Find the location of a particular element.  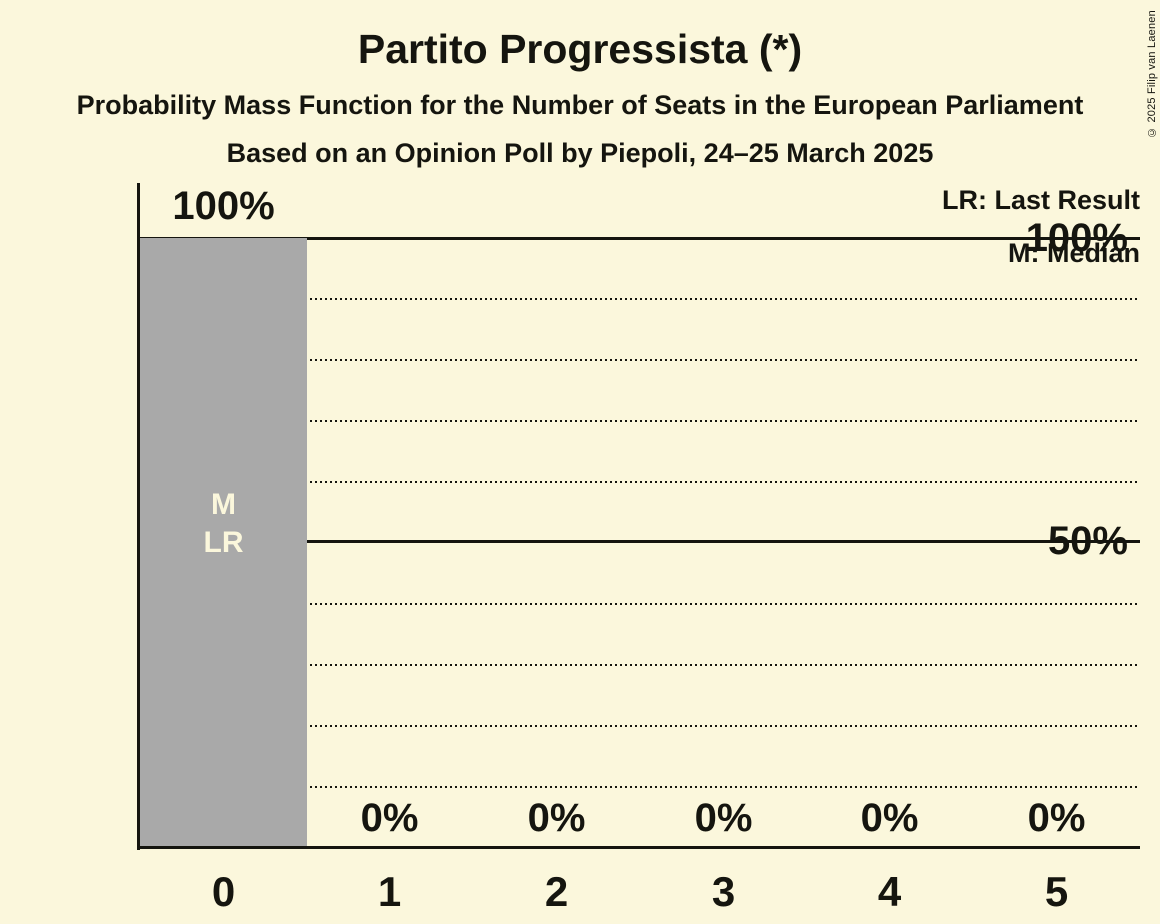

value-label-seat-3: 0% is located at coordinates (723, 818).